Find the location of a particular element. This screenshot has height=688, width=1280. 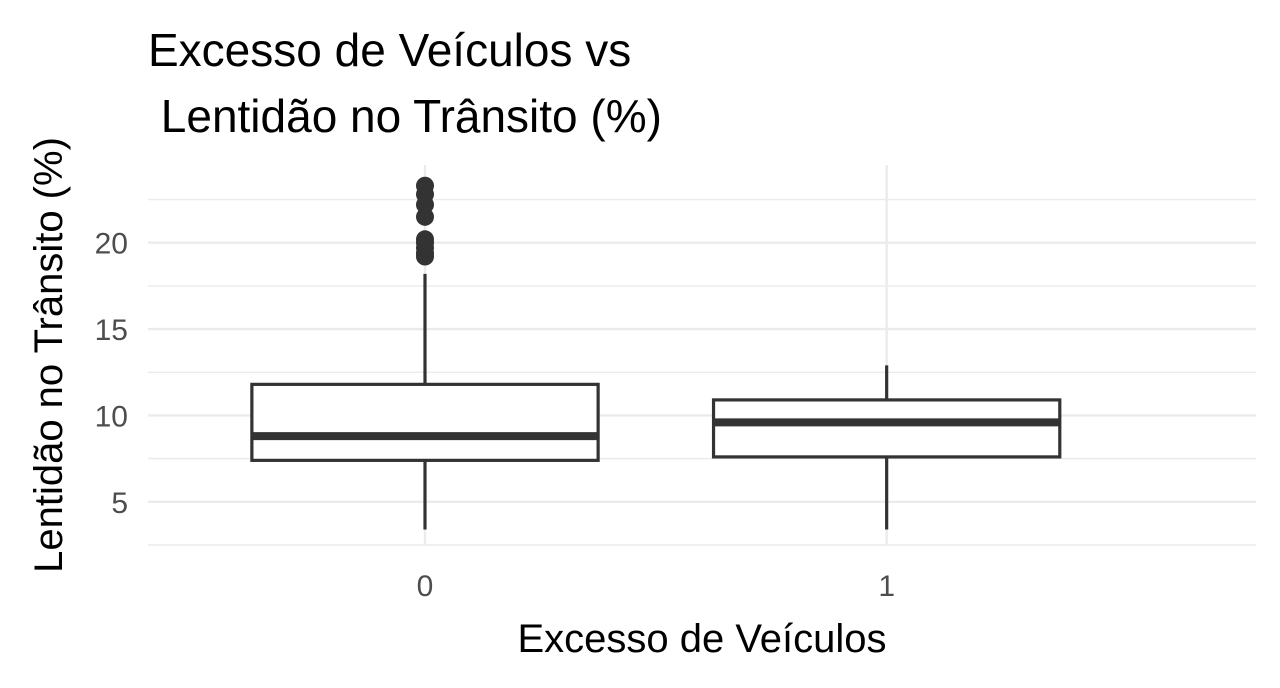

chart-title-line-2: Lentidão no Trânsito (%) is located at coordinates (405, 116).